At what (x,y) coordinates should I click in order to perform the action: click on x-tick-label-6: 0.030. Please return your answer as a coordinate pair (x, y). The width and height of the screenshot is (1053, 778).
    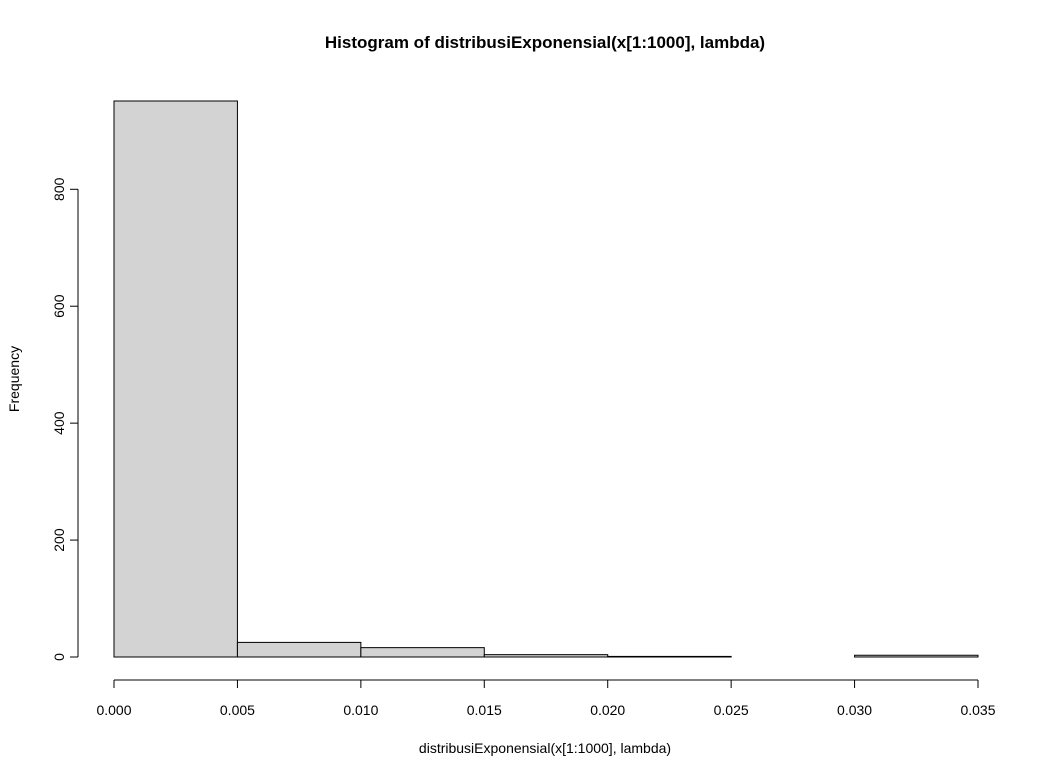
    Looking at the image, I should click on (854, 710).